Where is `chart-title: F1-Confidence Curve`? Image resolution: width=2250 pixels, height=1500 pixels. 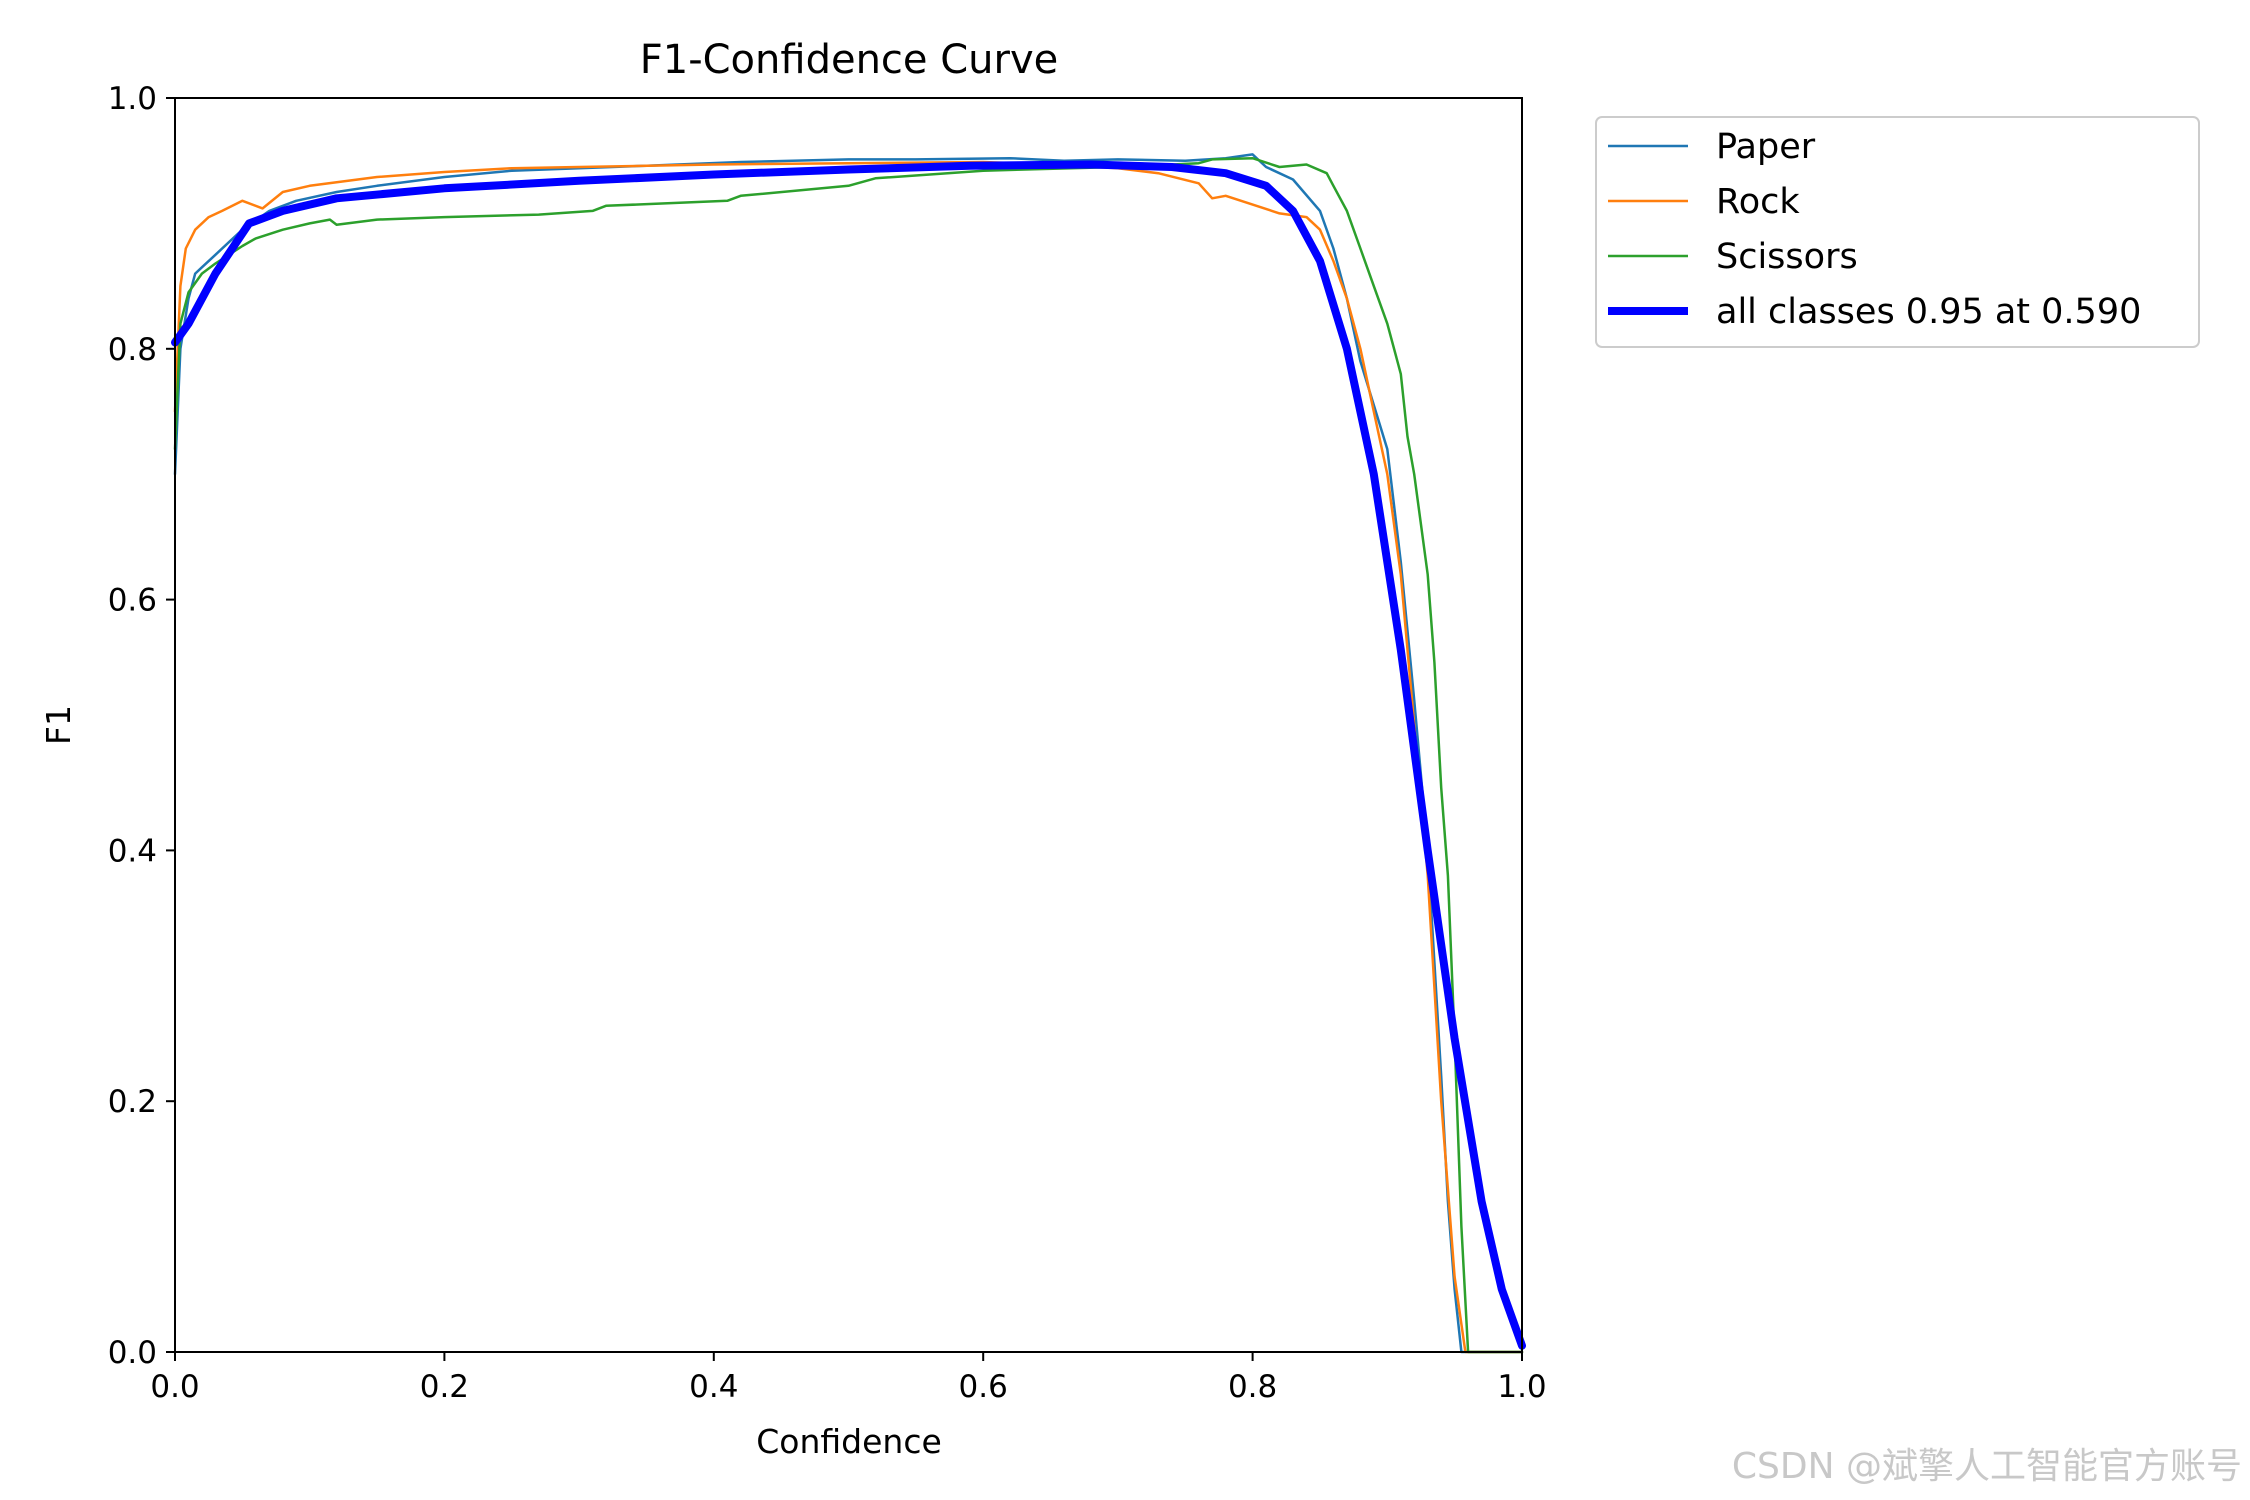
chart-title: F1-Confidence Curve is located at coordinates (849, 60).